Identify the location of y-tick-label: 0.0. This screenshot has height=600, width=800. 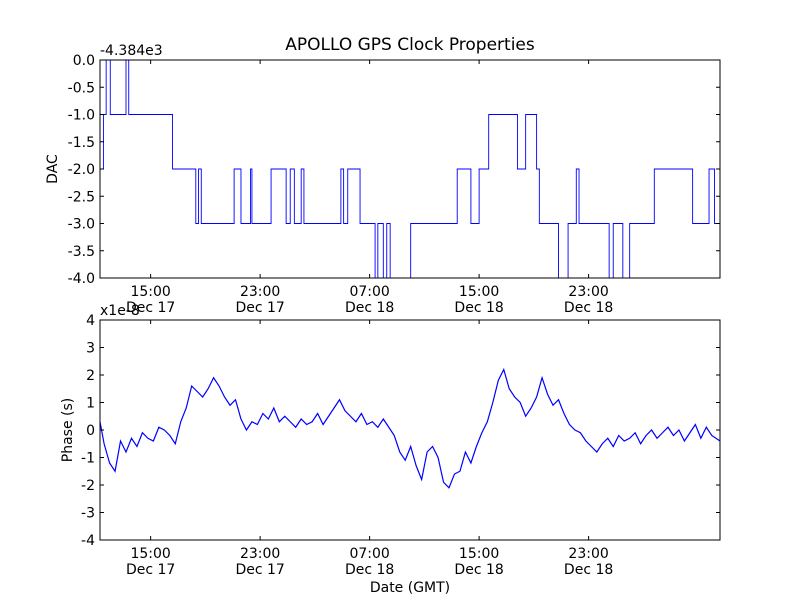
(84, 61).